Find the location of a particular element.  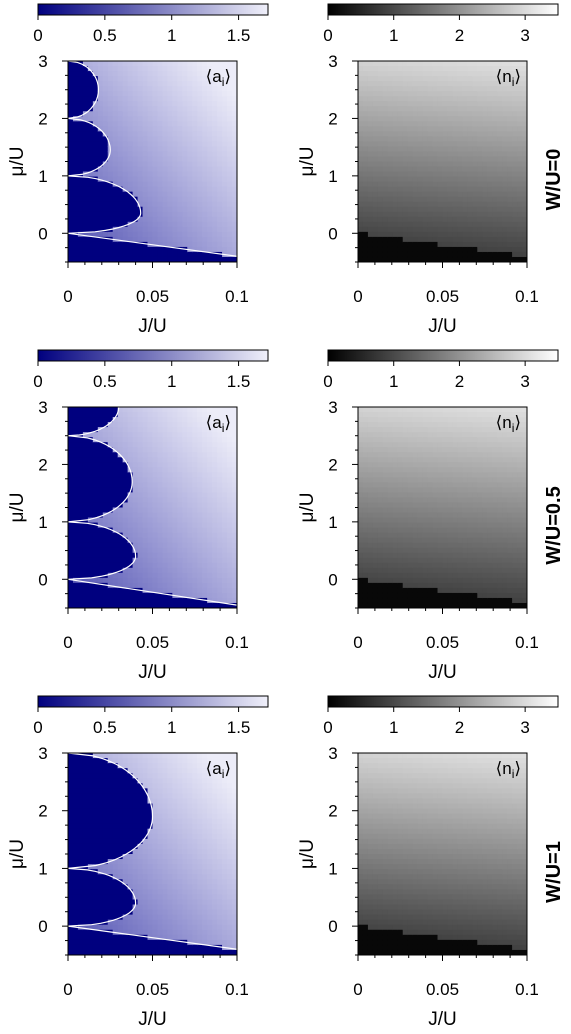

heatmap-r3c1 is located at coordinates (152, 854).